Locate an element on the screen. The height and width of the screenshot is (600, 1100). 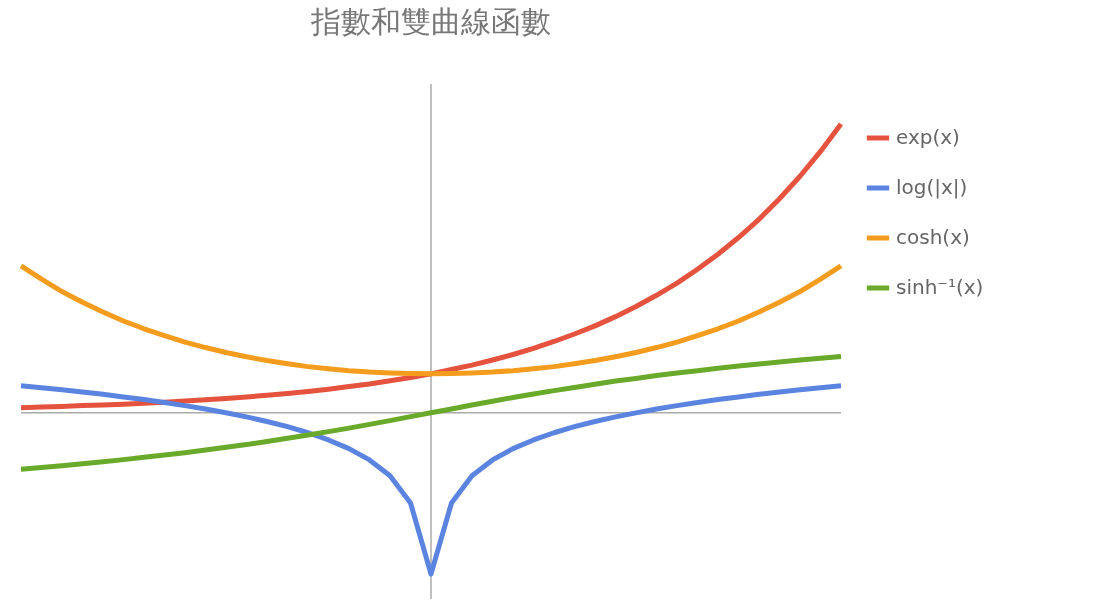
legend-label: log(|x|) is located at coordinates (932, 187).